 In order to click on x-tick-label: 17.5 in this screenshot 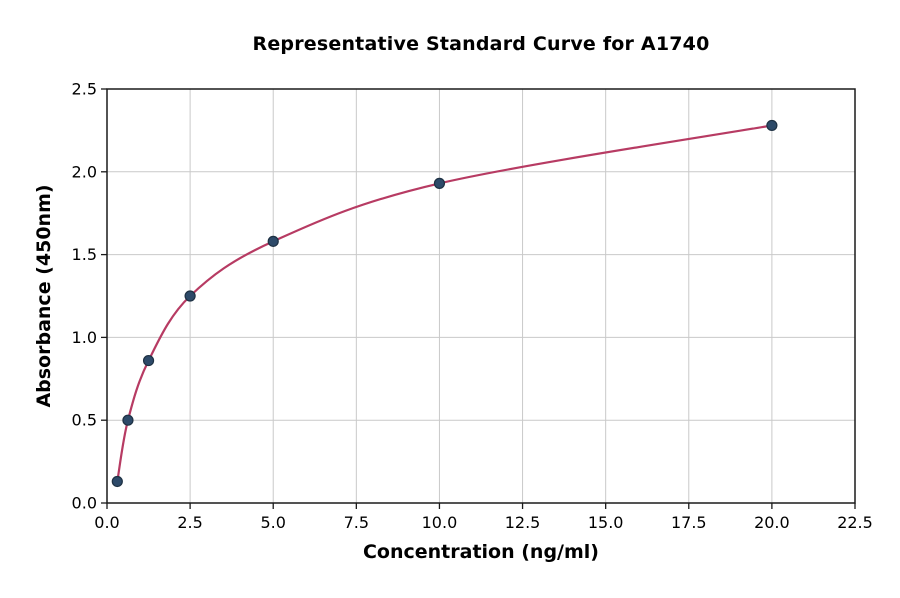, I will do `click(689, 522)`.